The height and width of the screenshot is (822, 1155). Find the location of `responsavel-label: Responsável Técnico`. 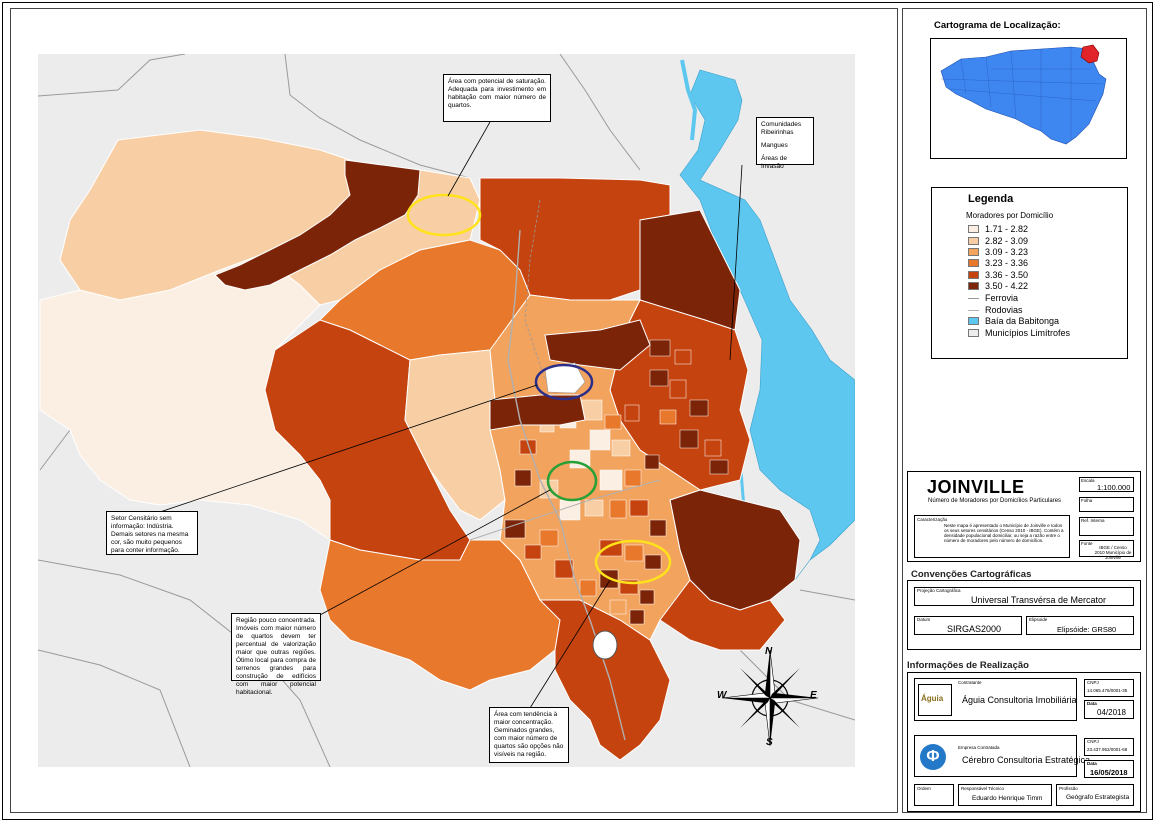

responsavel-label: Responsável Técnico is located at coordinates (982, 788).